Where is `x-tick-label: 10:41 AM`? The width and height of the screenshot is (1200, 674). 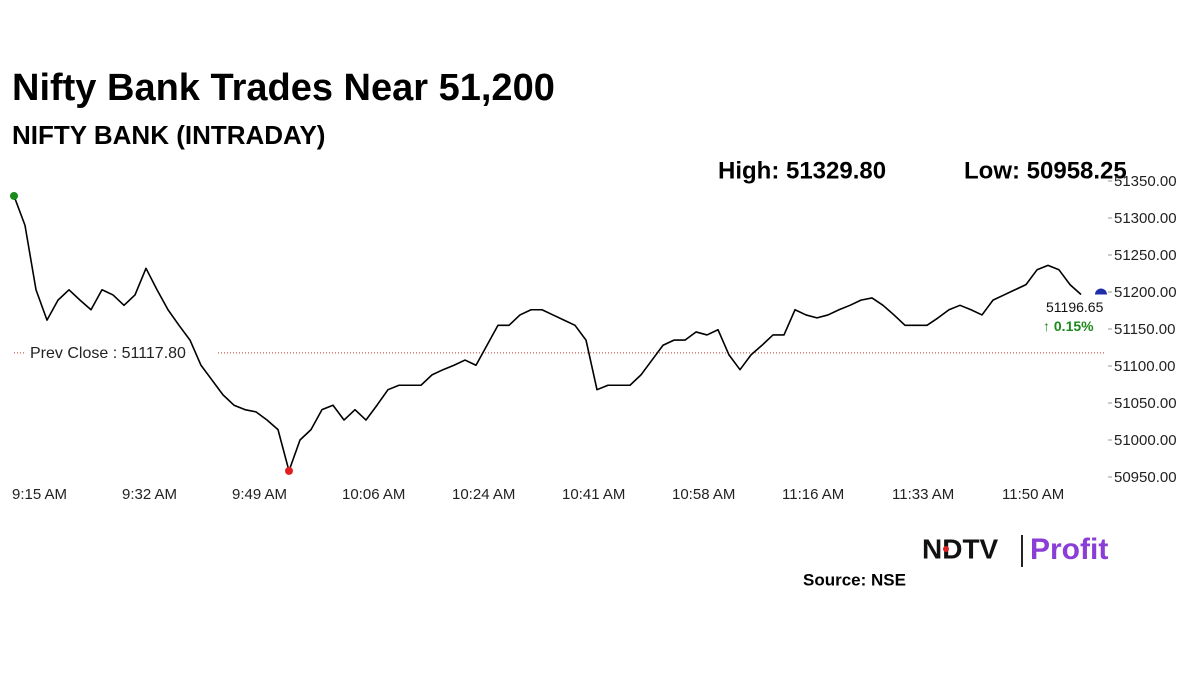
x-tick-label: 10:41 AM is located at coordinates (593, 494).